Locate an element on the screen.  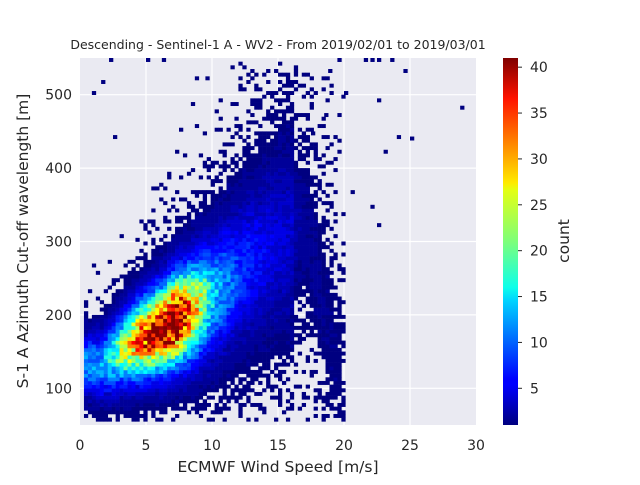
y-tick-label: 500 is located at coordinates (58, 96).